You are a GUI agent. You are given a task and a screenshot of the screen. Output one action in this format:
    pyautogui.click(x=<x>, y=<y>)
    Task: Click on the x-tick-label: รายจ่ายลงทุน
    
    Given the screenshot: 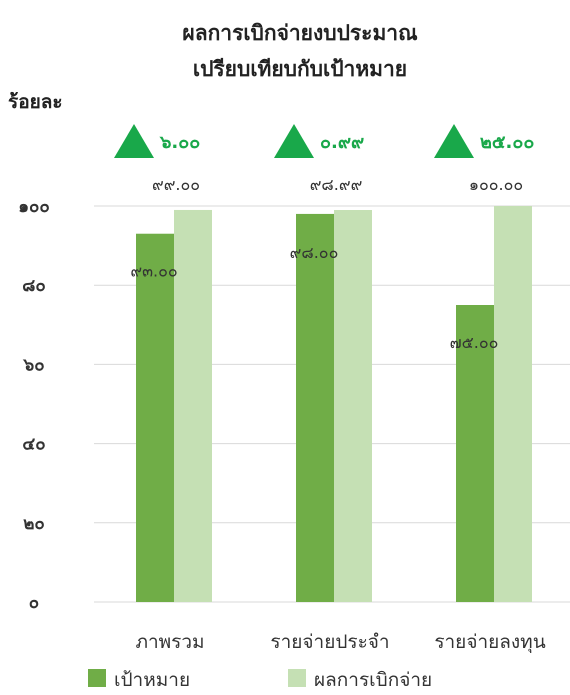 What is the action you would take?
    pyautogui.click(x=489, y=642)
    